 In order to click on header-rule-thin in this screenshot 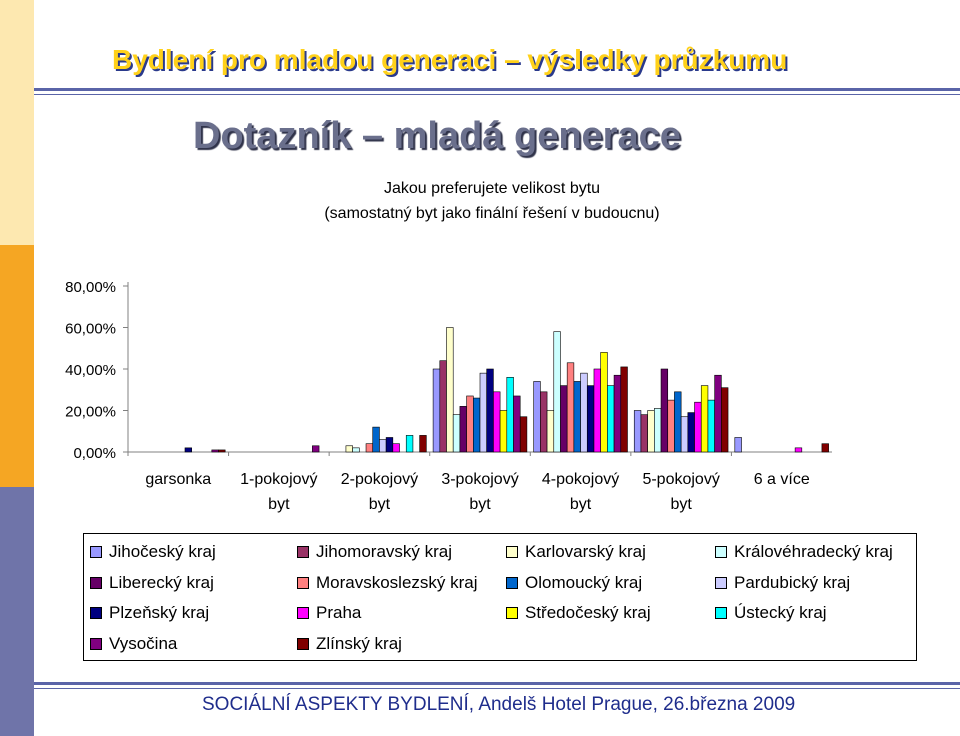, I will do `click(497, 94)`.